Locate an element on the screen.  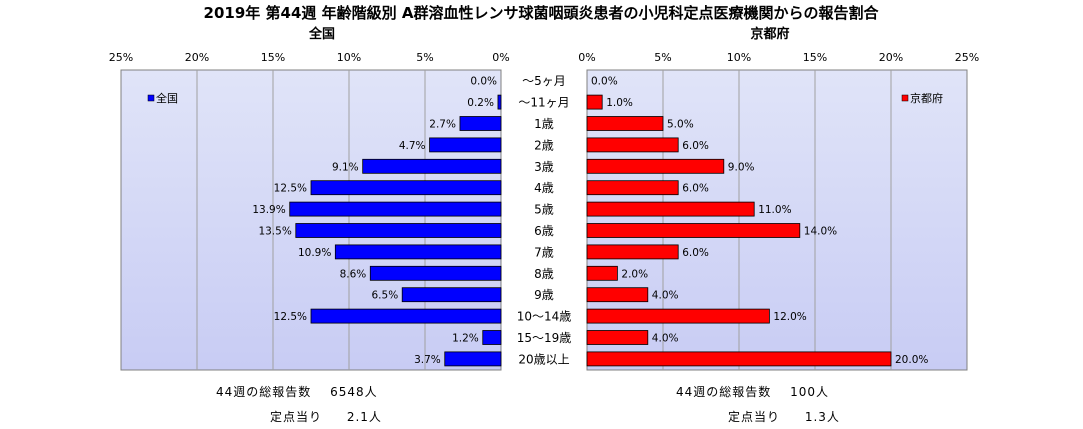
axis-tick-labels: 0% 0% 5% 5% 10% 10% 15% 15% 20% 20% 25% 25% is located at coordinates (544, 57).